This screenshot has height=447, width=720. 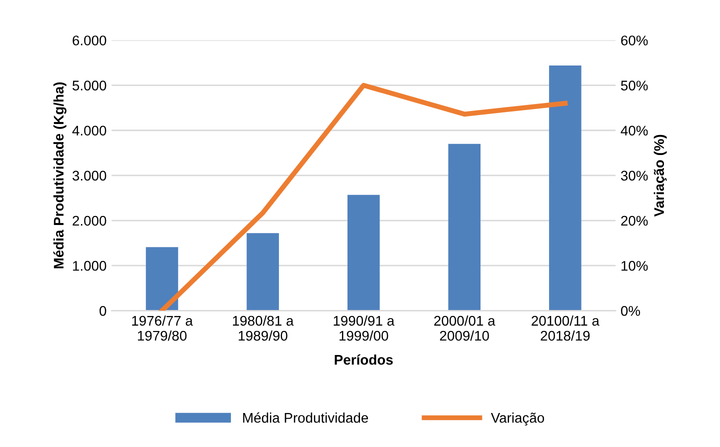 I want to click on y2-tick-label: 20%, so click(x=634, y=221).